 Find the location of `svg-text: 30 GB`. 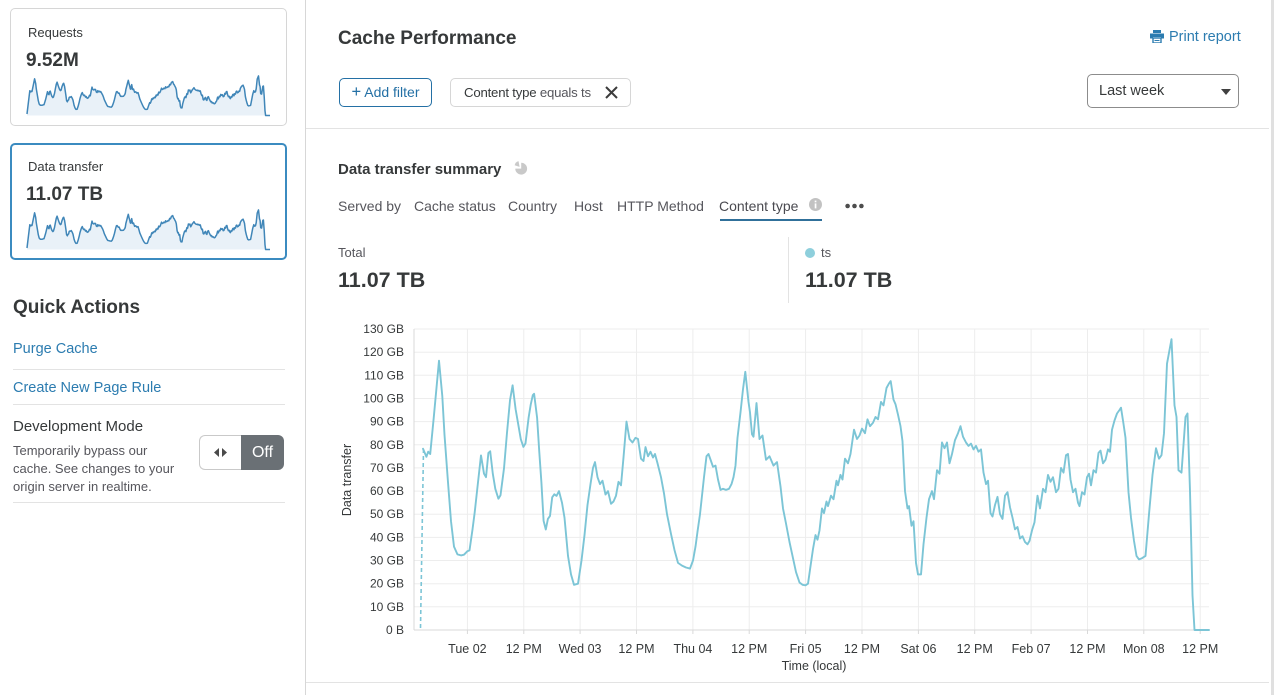

svg-text: 30 GB is located at coordinates (387, 561).